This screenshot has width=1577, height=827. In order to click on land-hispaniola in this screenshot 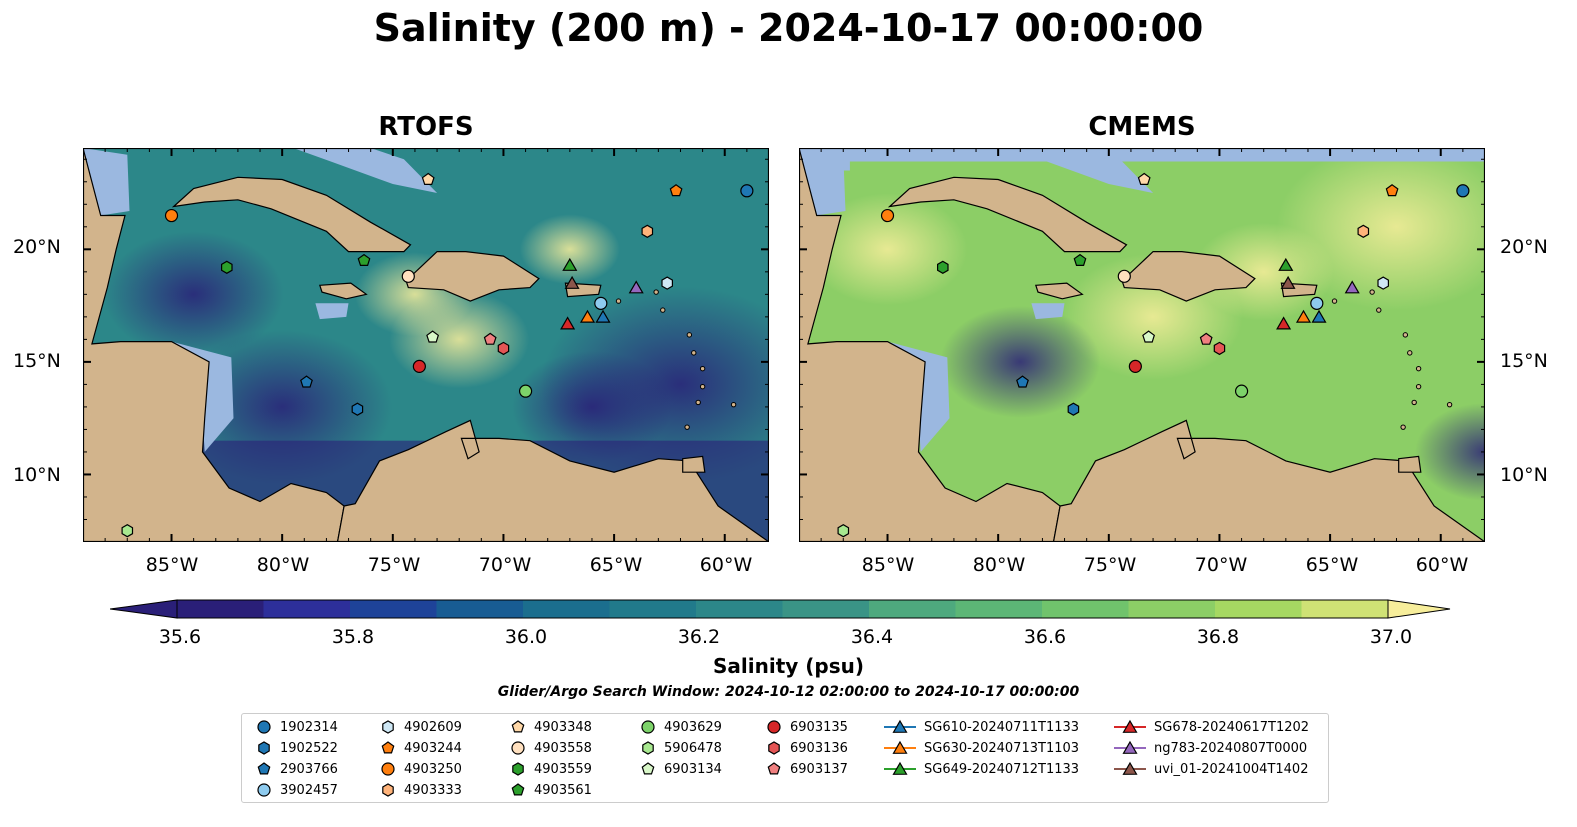, I will do `click(1188, 276)`.